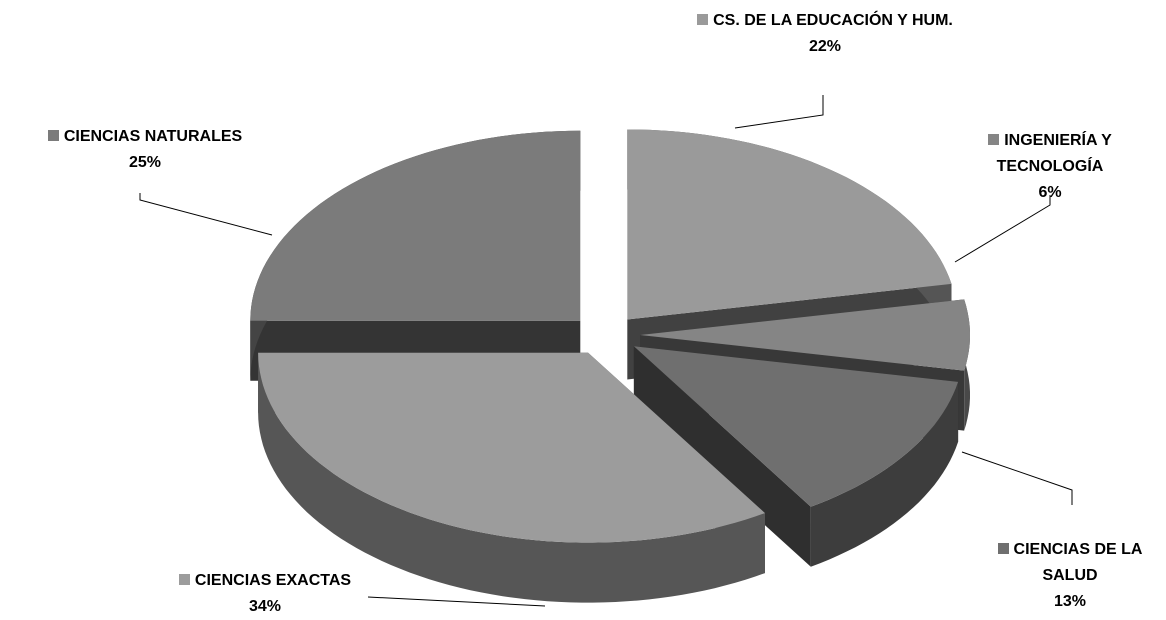 This screenshot has width=1166, height=620. What do you see at coordinates (1050, 192) in the screenshot?
I see `percent-label: 6%` at bounding box center [1050, 192].